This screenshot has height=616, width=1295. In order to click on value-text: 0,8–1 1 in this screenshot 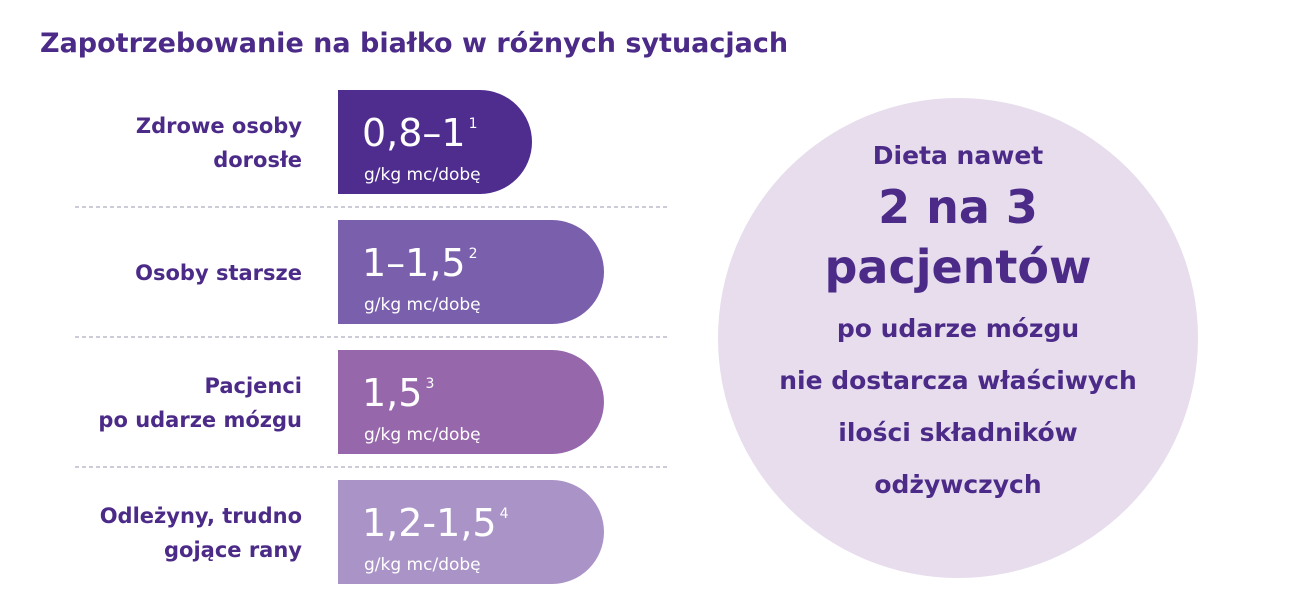, I will do `click(420, 133)`.